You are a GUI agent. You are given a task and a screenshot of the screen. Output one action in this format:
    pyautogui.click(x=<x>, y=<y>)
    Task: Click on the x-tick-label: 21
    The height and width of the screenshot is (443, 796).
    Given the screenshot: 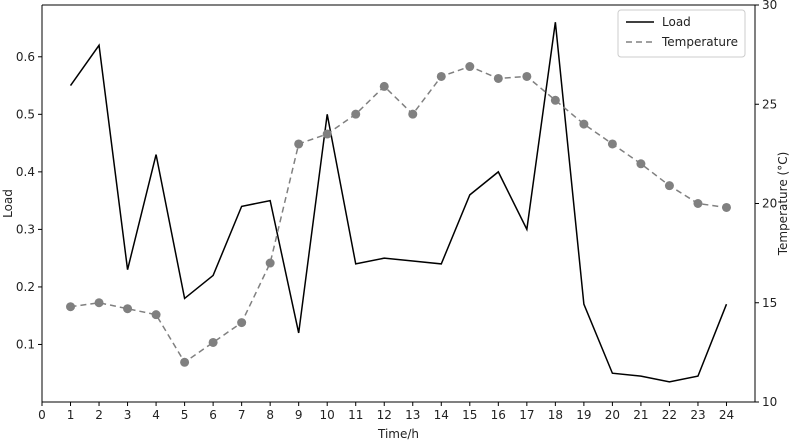 What is the action you would take?
    pyautogui.click(x=640, y=415)
    